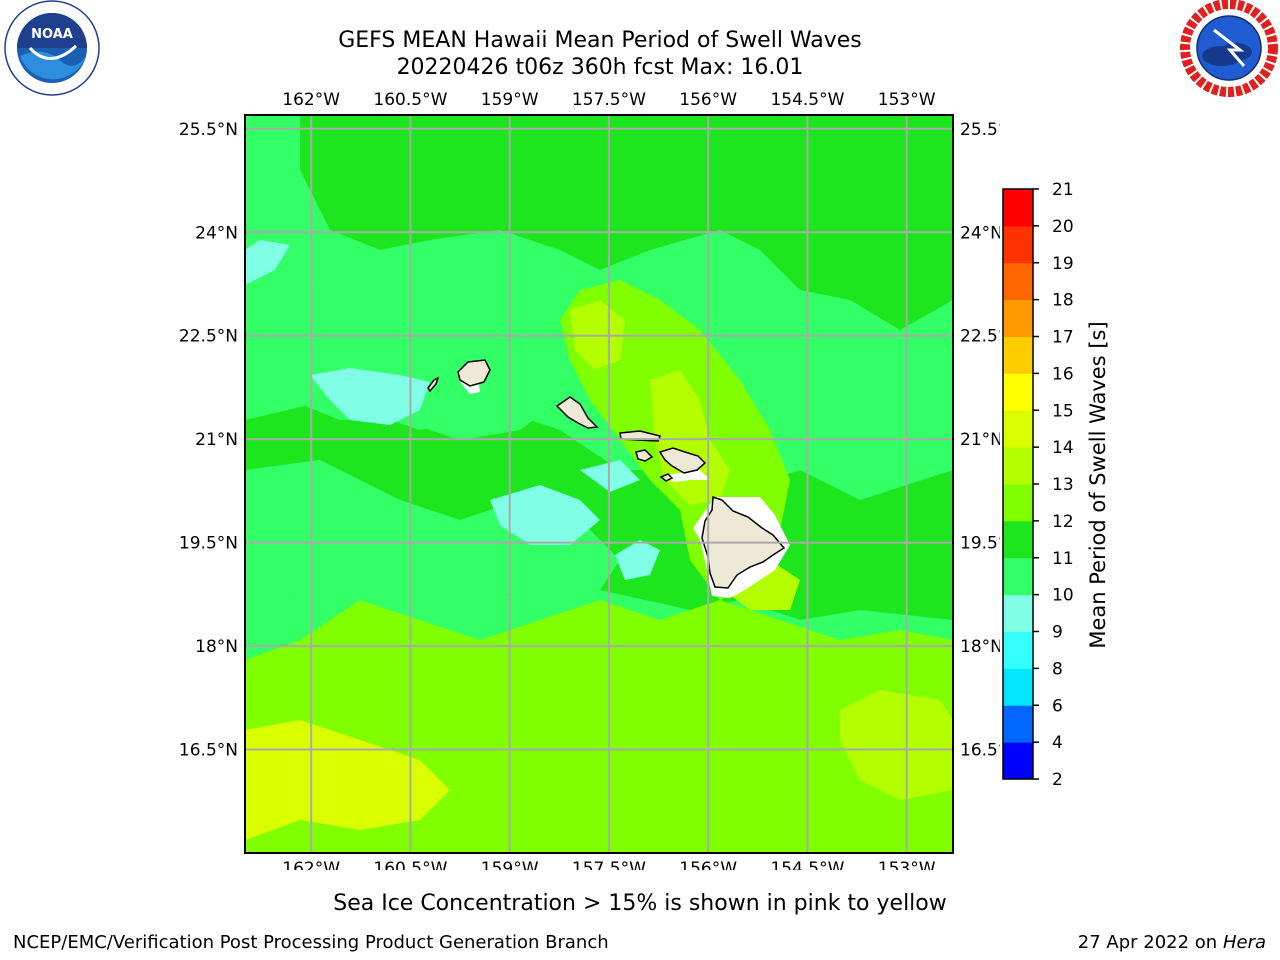  What do you see at coordinates (510, 864) in the screenshot?
I see `lon-tick-label-bottom: 159°W` at bounding box center [510, 864].